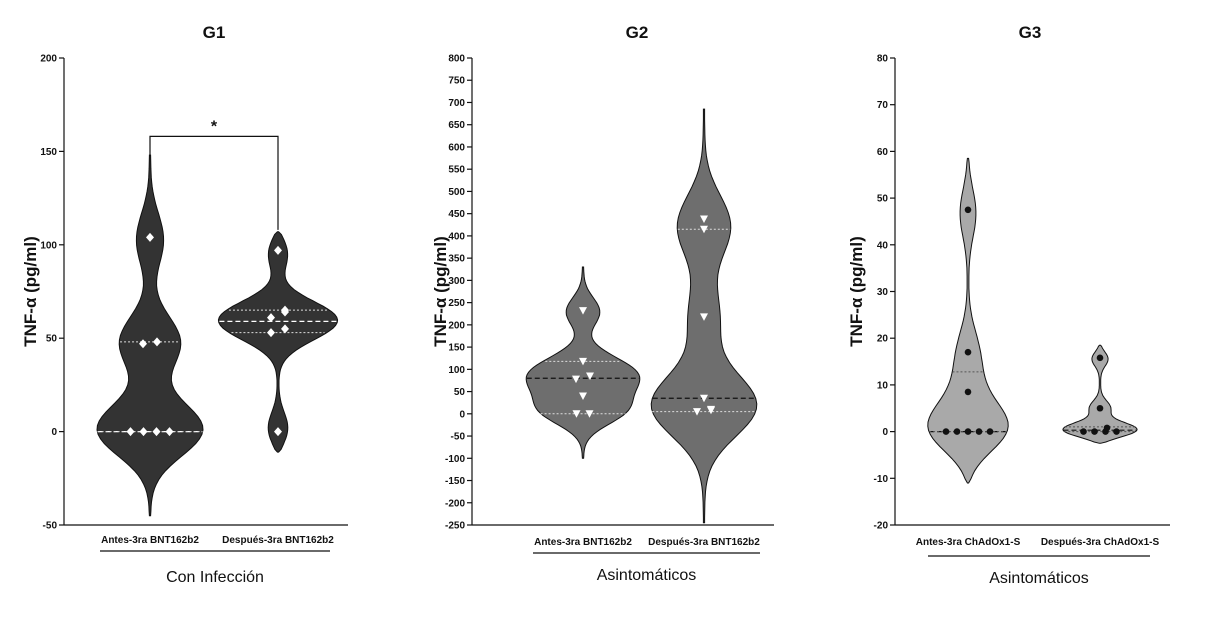 This screenshot has width=1225, height=621. What do you see at coordinates (215, 577) in the screenshot?
I see `group-label: Con Infección` at bounding box center [215, 577].